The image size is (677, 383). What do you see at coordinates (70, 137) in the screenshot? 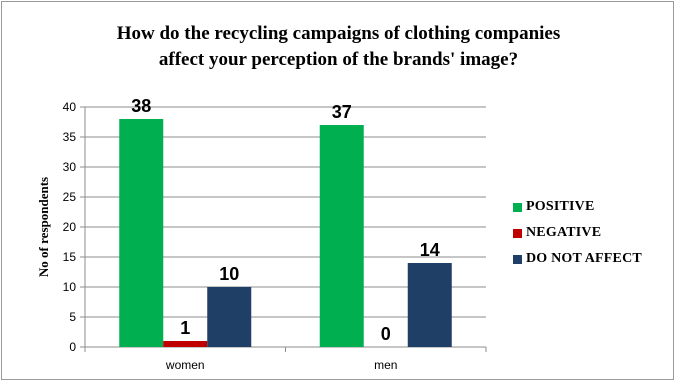
I see `y-tick-label-7: 35` at bounding box center [70, 137].